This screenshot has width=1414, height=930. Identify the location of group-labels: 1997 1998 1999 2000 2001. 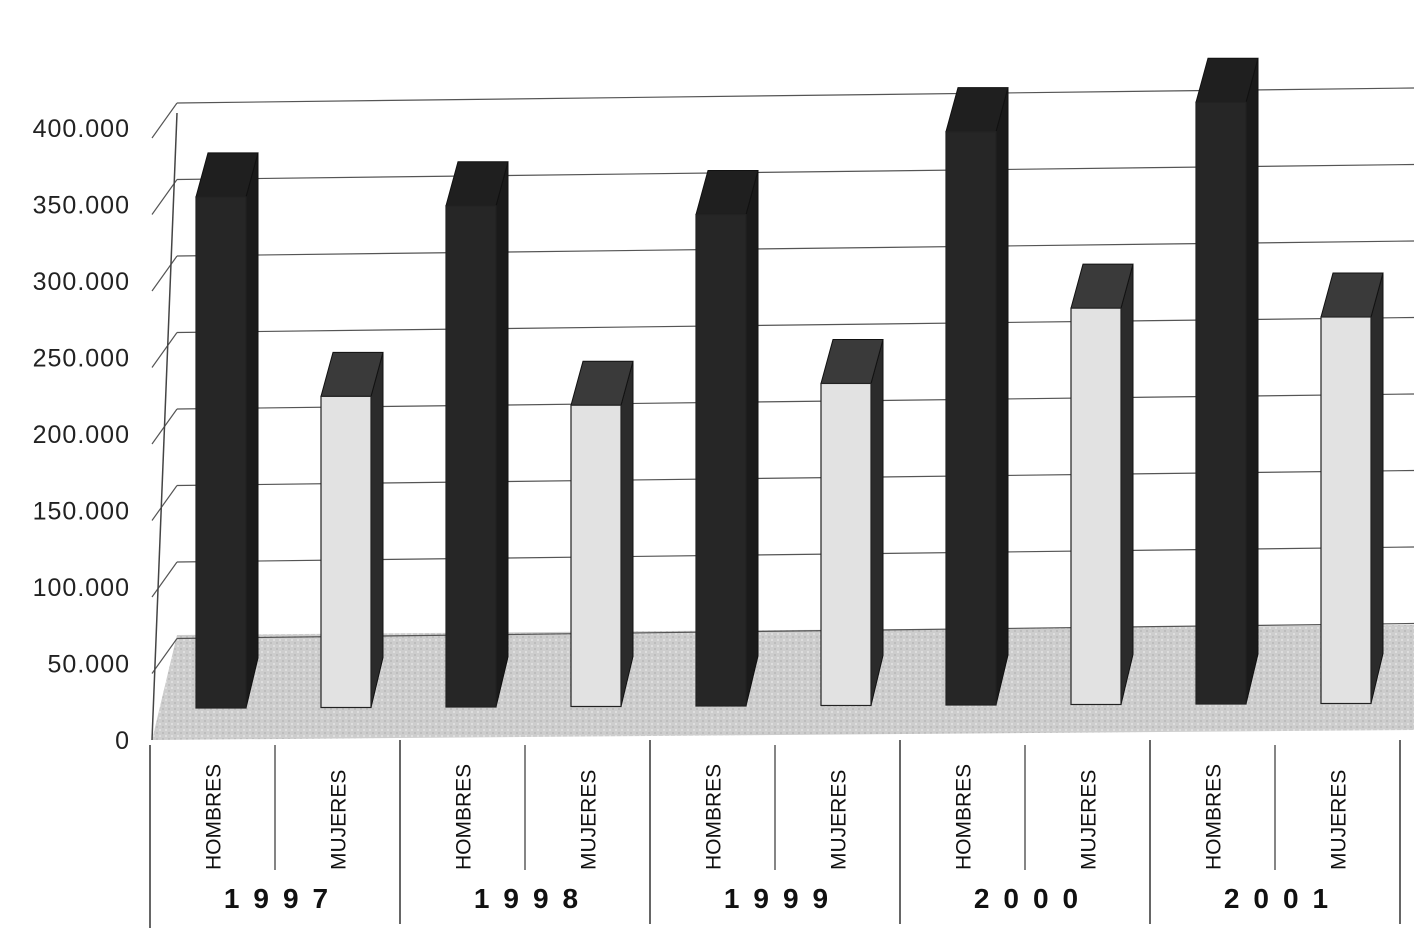
(783, 898).